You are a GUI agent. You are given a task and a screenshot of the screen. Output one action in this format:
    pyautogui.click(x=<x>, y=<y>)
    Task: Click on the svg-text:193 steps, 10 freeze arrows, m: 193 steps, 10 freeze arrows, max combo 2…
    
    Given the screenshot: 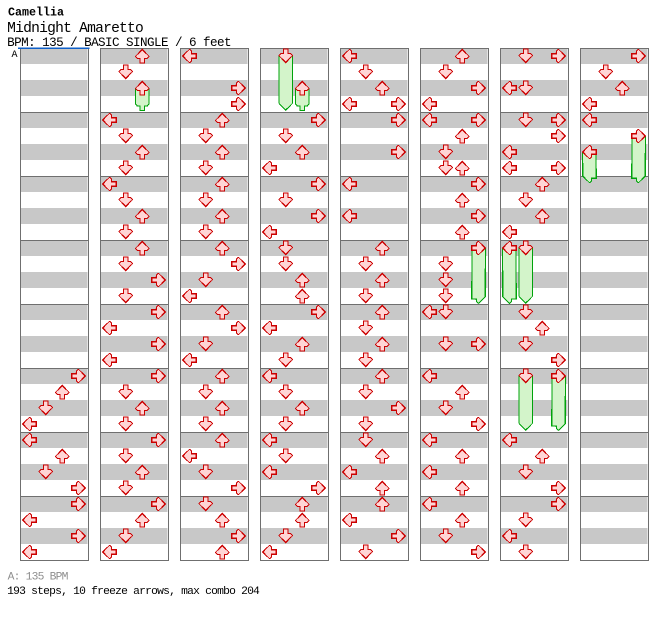 What is the action you would take?
    pyautogui.click(x=133, y=592)
    